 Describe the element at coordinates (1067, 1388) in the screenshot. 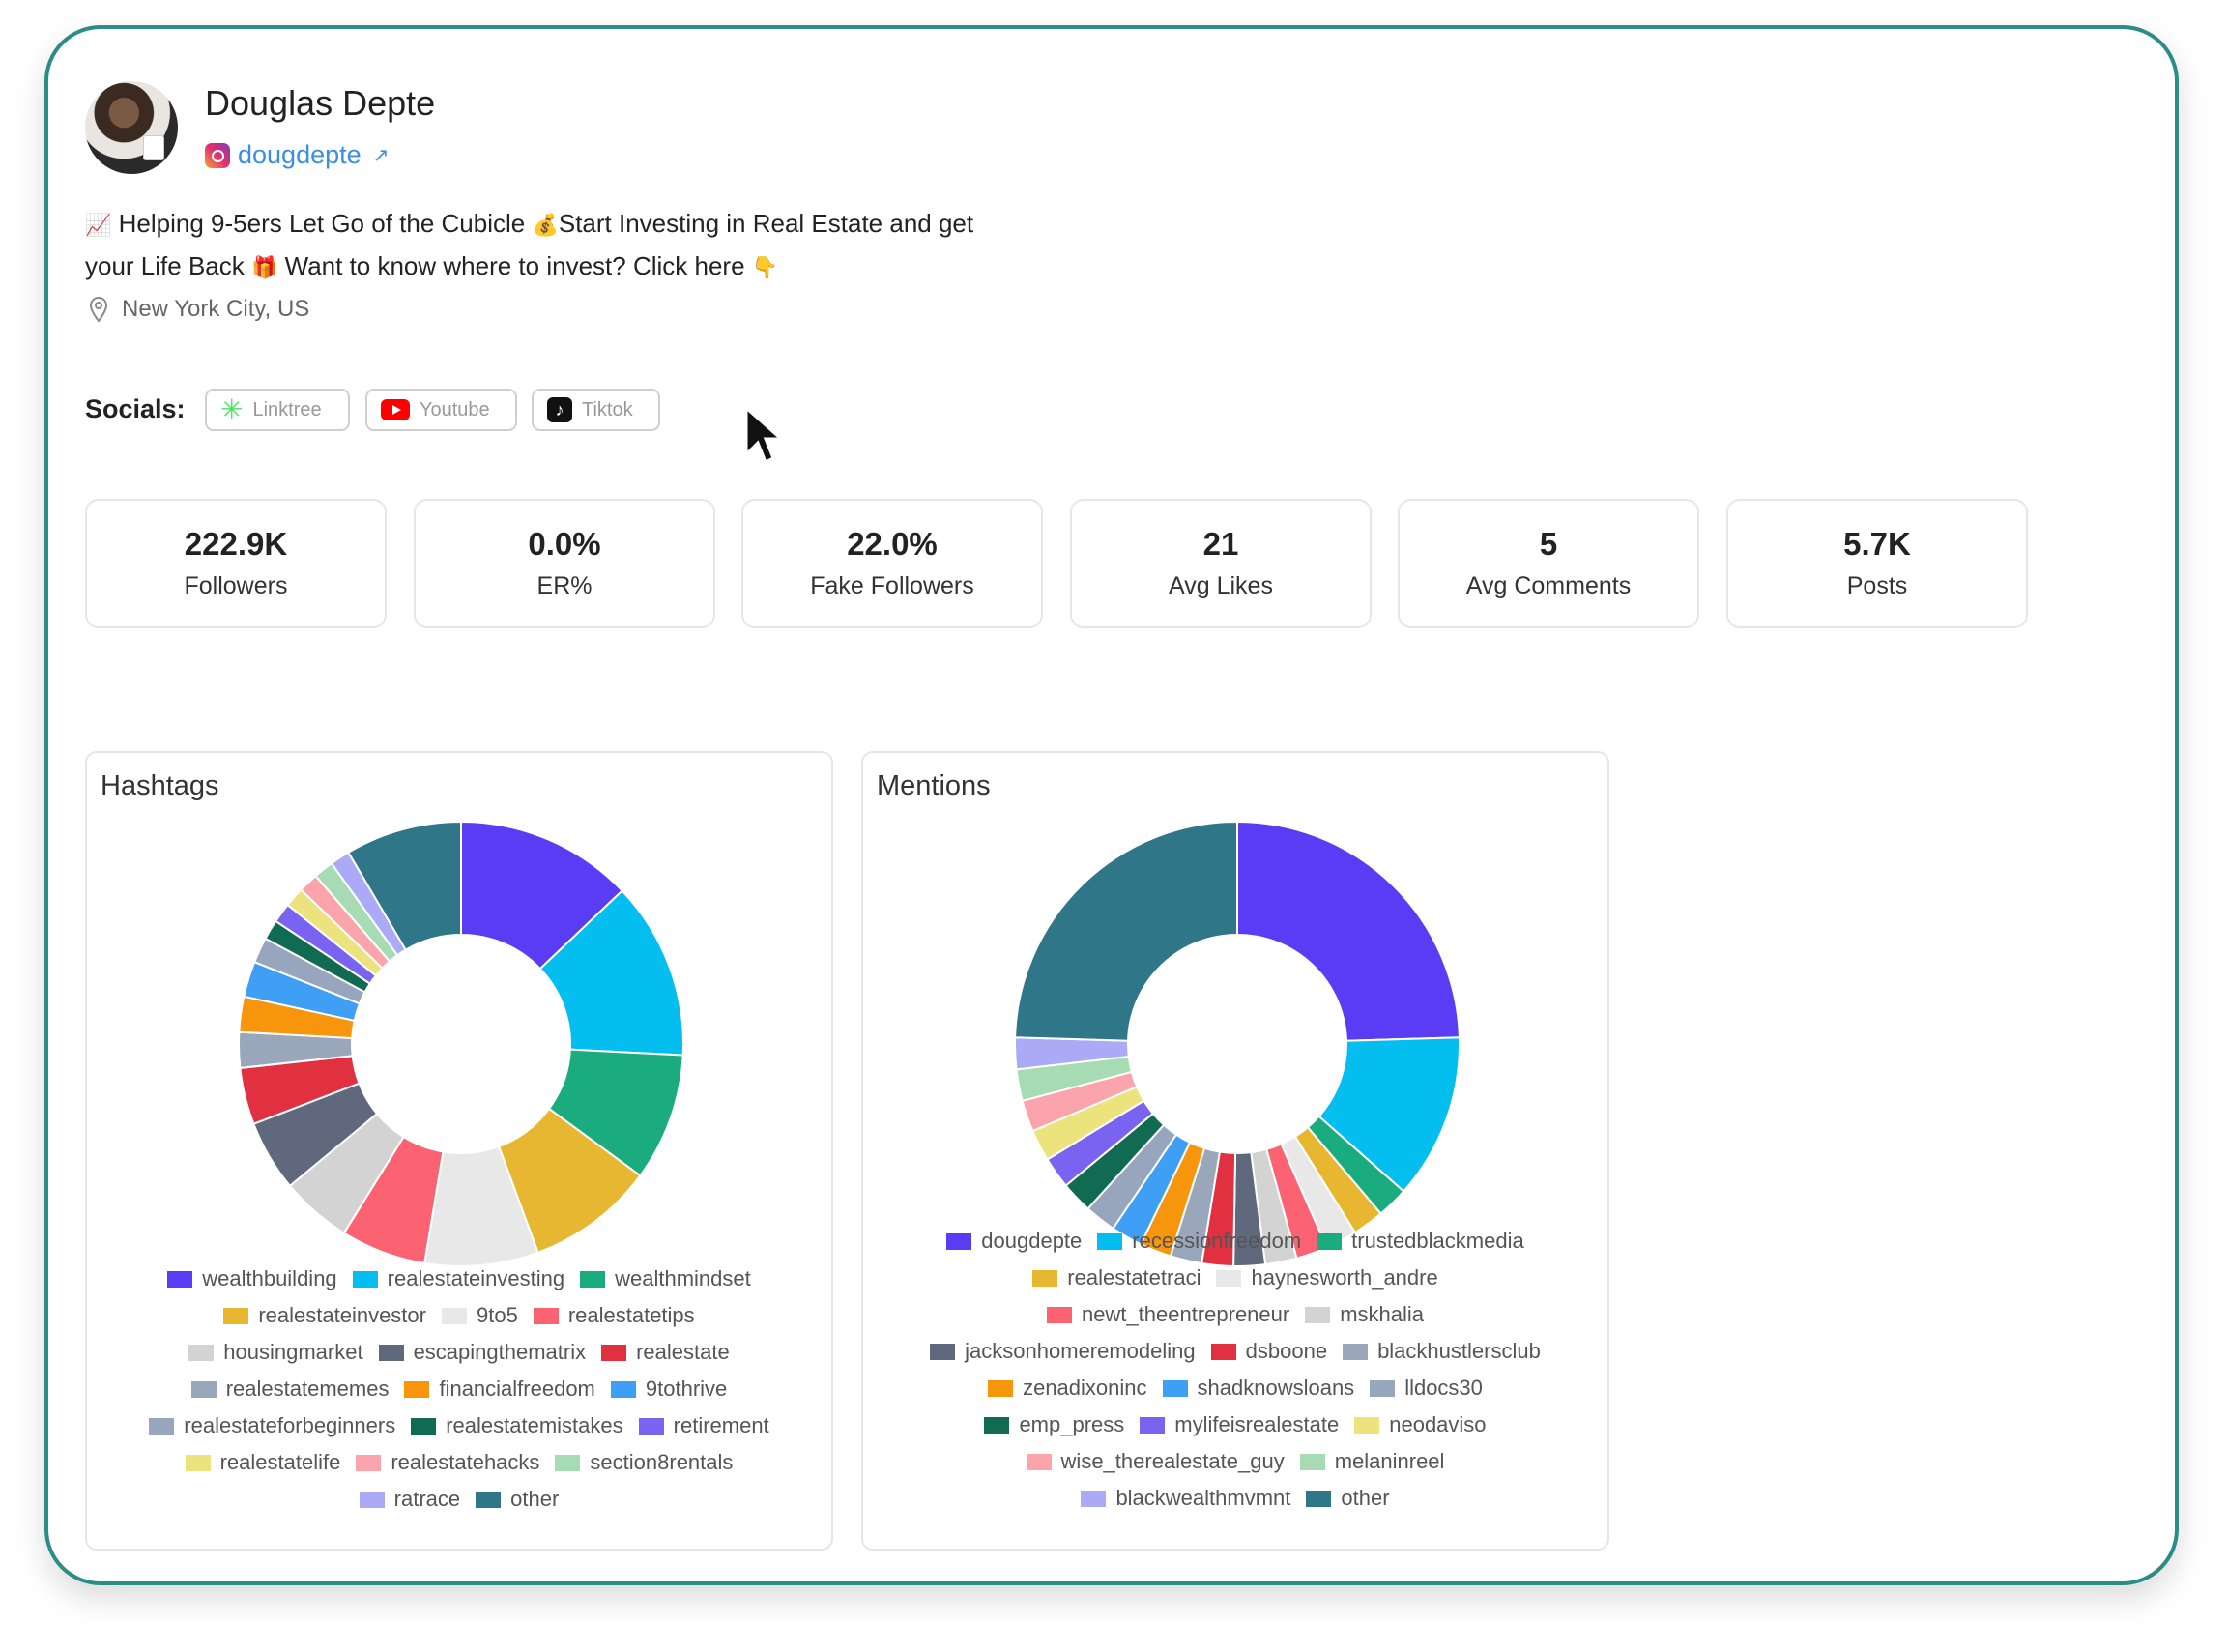

I see `legend-item-zenadixoninc: zenadixoninc` at that location.